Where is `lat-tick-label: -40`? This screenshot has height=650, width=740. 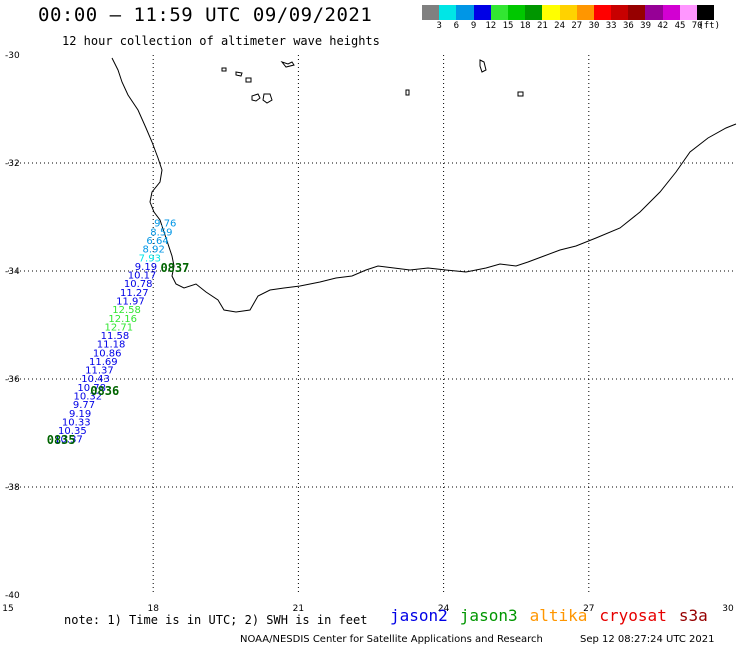
lat-tick-label: -40 is located at coordinates (12, 596).